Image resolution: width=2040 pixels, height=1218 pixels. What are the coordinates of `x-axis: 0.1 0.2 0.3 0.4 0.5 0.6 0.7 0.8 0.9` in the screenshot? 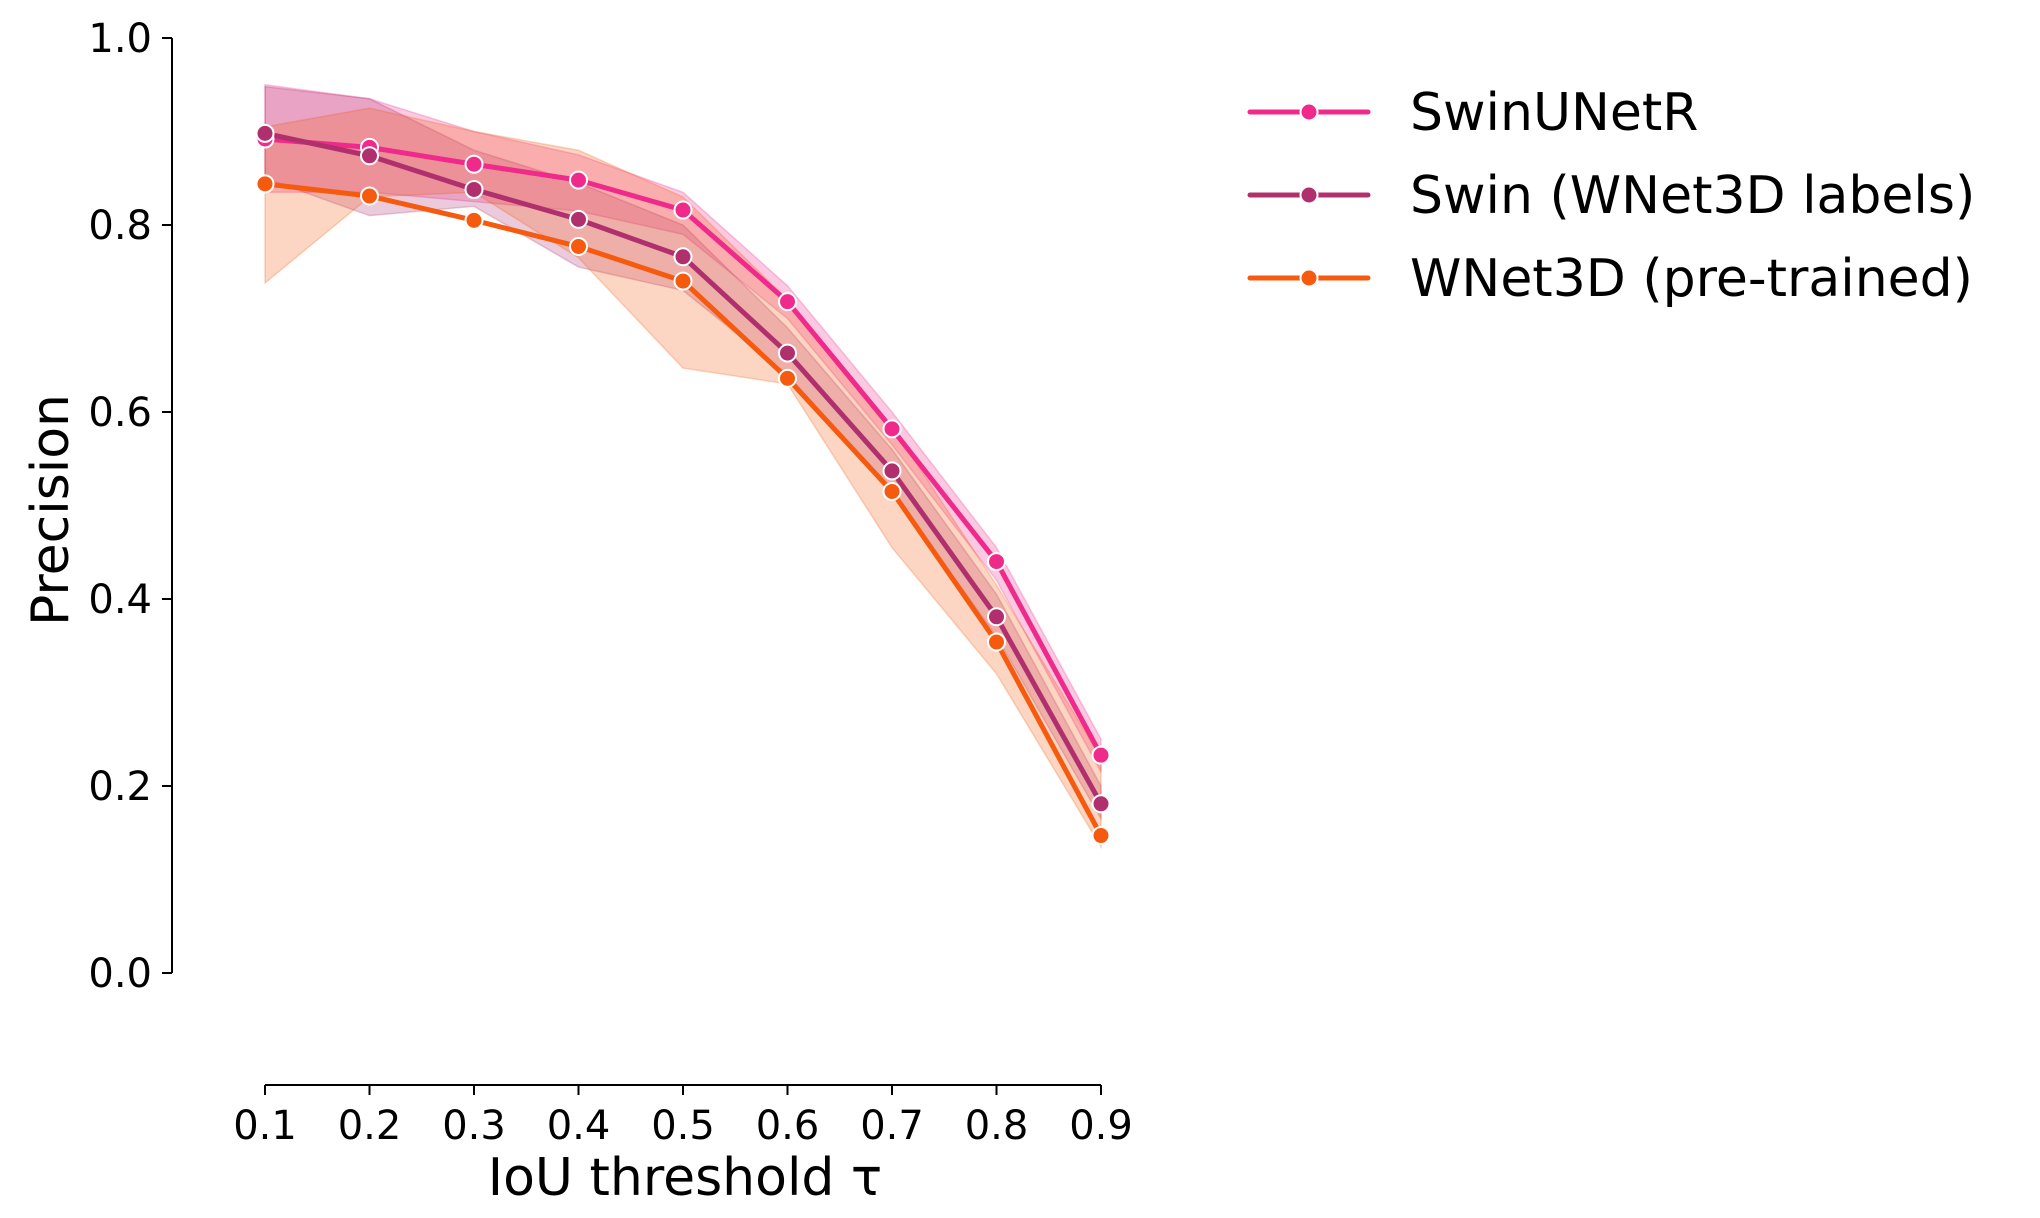 It's located at (683, 1116).